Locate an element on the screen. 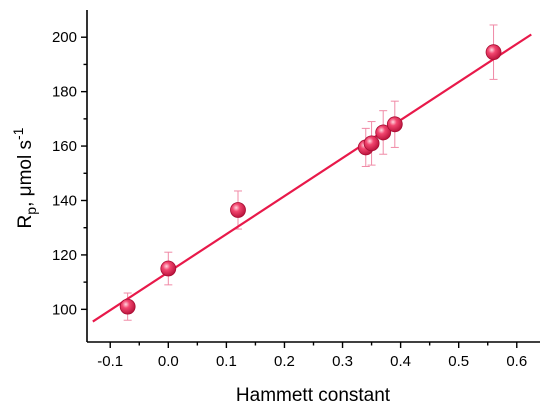 This screenshot has height=411, width=550. x-tick-label: 0.6 is located at coordinates (516, 361).